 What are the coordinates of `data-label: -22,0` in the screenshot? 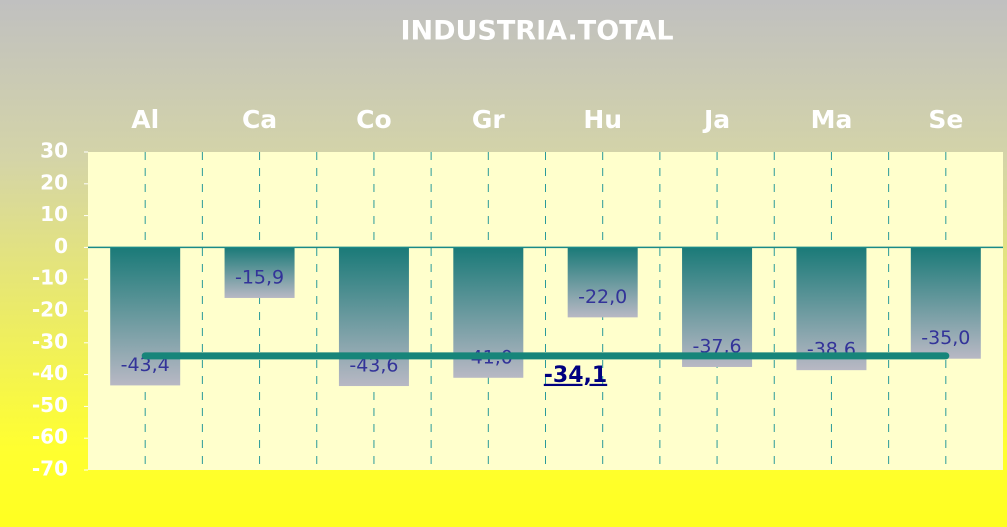 It's located at (602, 297).